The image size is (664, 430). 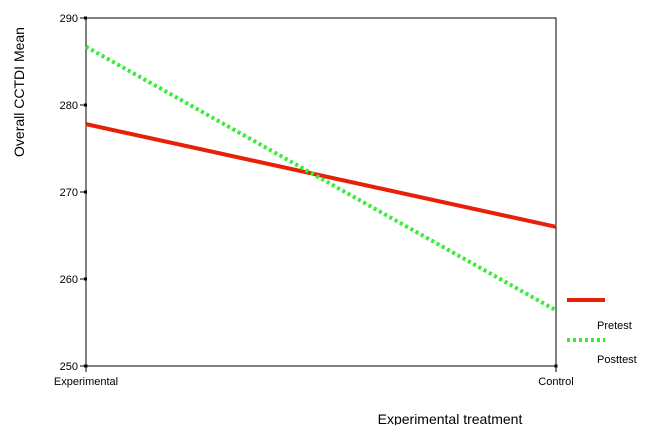 I want to click on y-tick-label: 280, so click(x=69, y=106).